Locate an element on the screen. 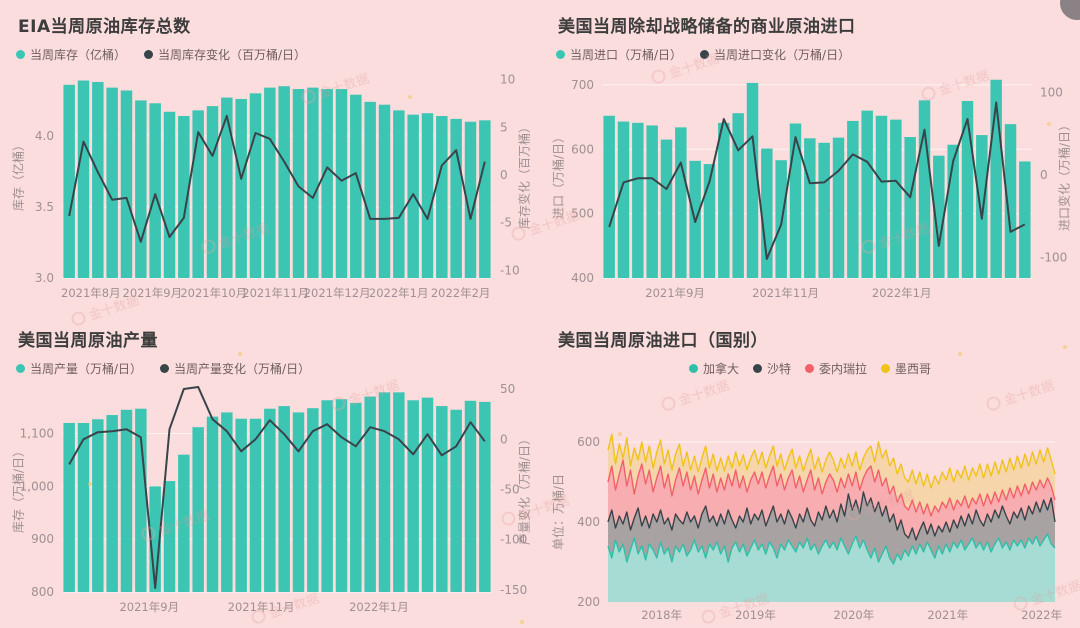 This screenshot has height=628, width=1080. x-tick: 2021年 is located at coordinates (947, 615).